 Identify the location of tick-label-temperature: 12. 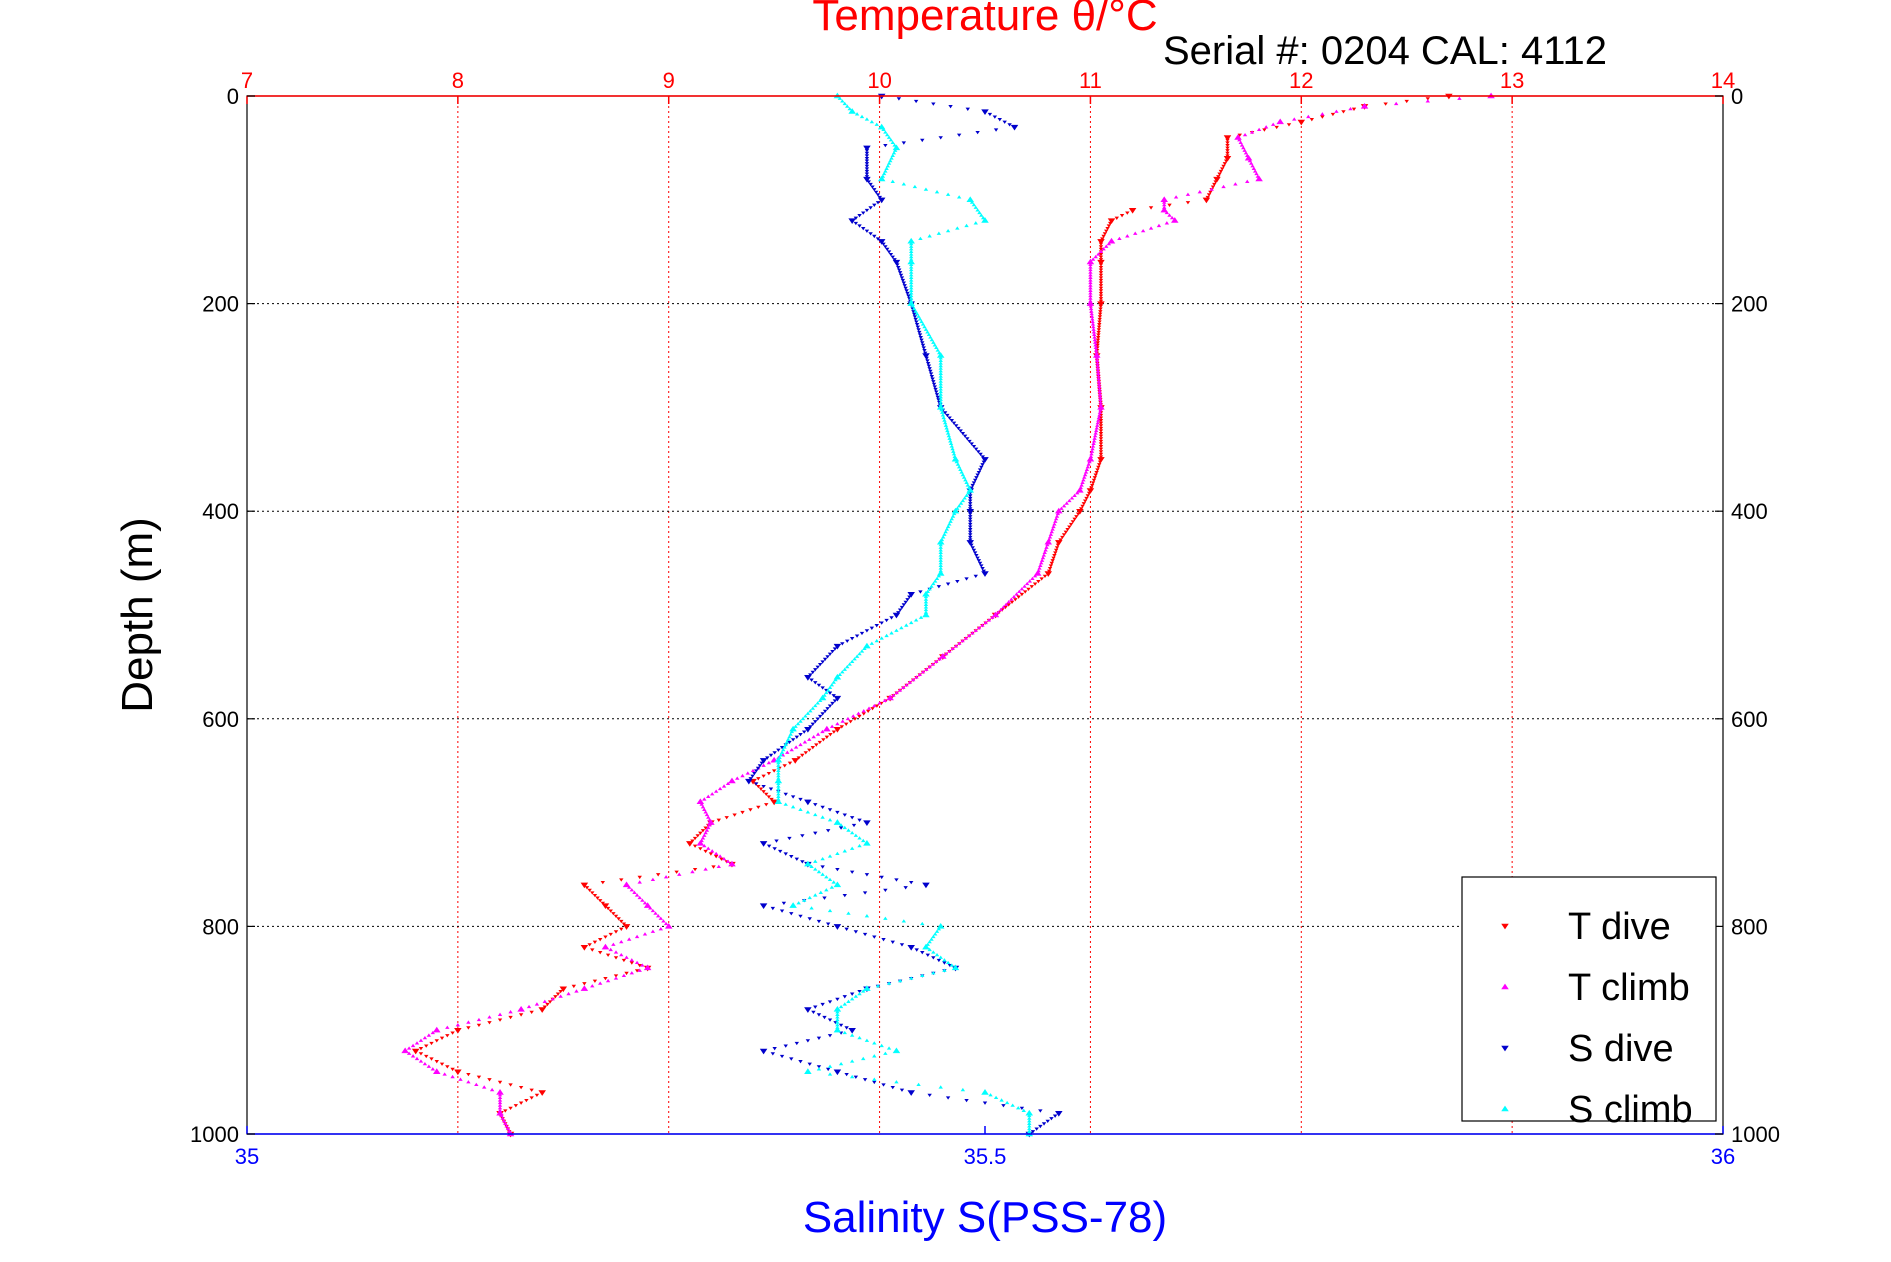
(1301, 80).